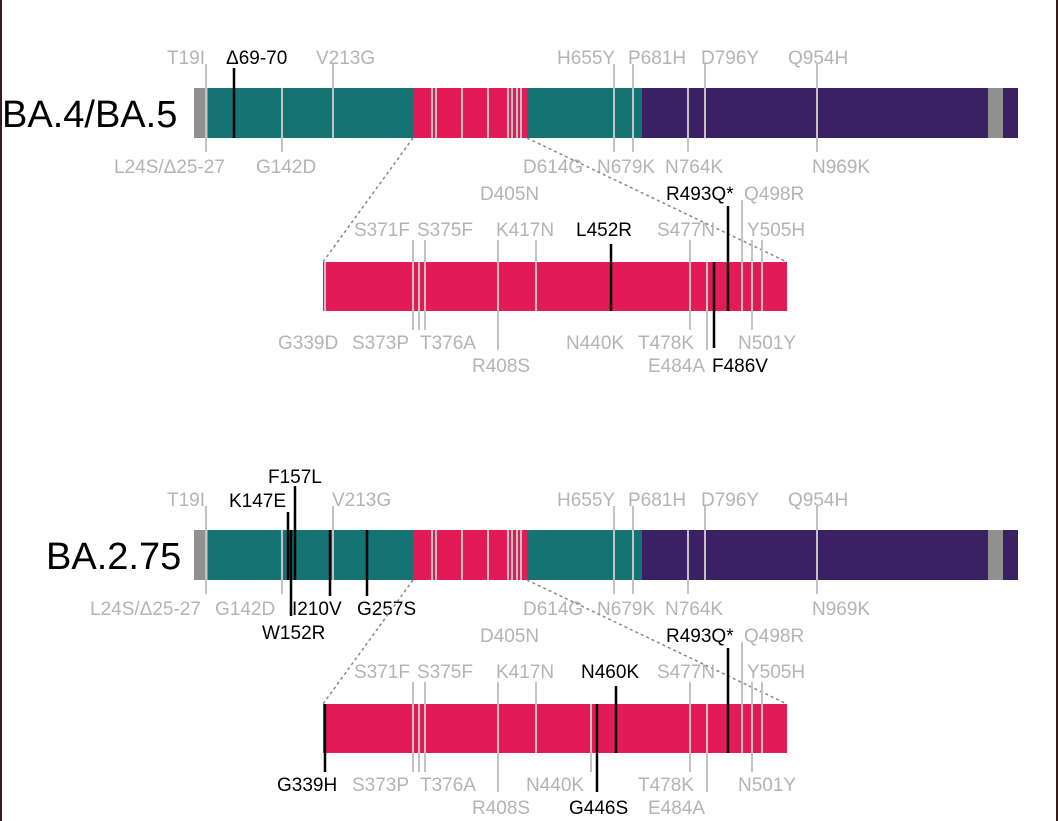  Describe the element at coordinates (256, 58) in the screenshot. I see `label-del69-70: Δ69-70` at that location.